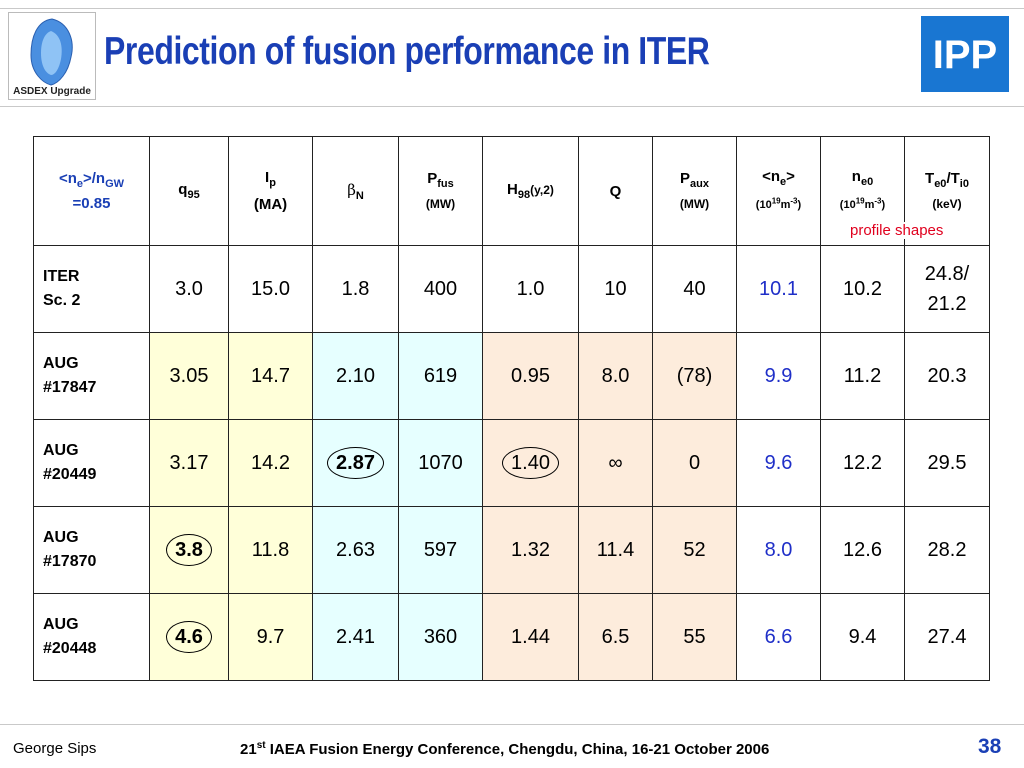 This screenshot has width=1024, height=768. I want to click on asdex-logo-text: ASDEX Upgrade, so click(52, 91).